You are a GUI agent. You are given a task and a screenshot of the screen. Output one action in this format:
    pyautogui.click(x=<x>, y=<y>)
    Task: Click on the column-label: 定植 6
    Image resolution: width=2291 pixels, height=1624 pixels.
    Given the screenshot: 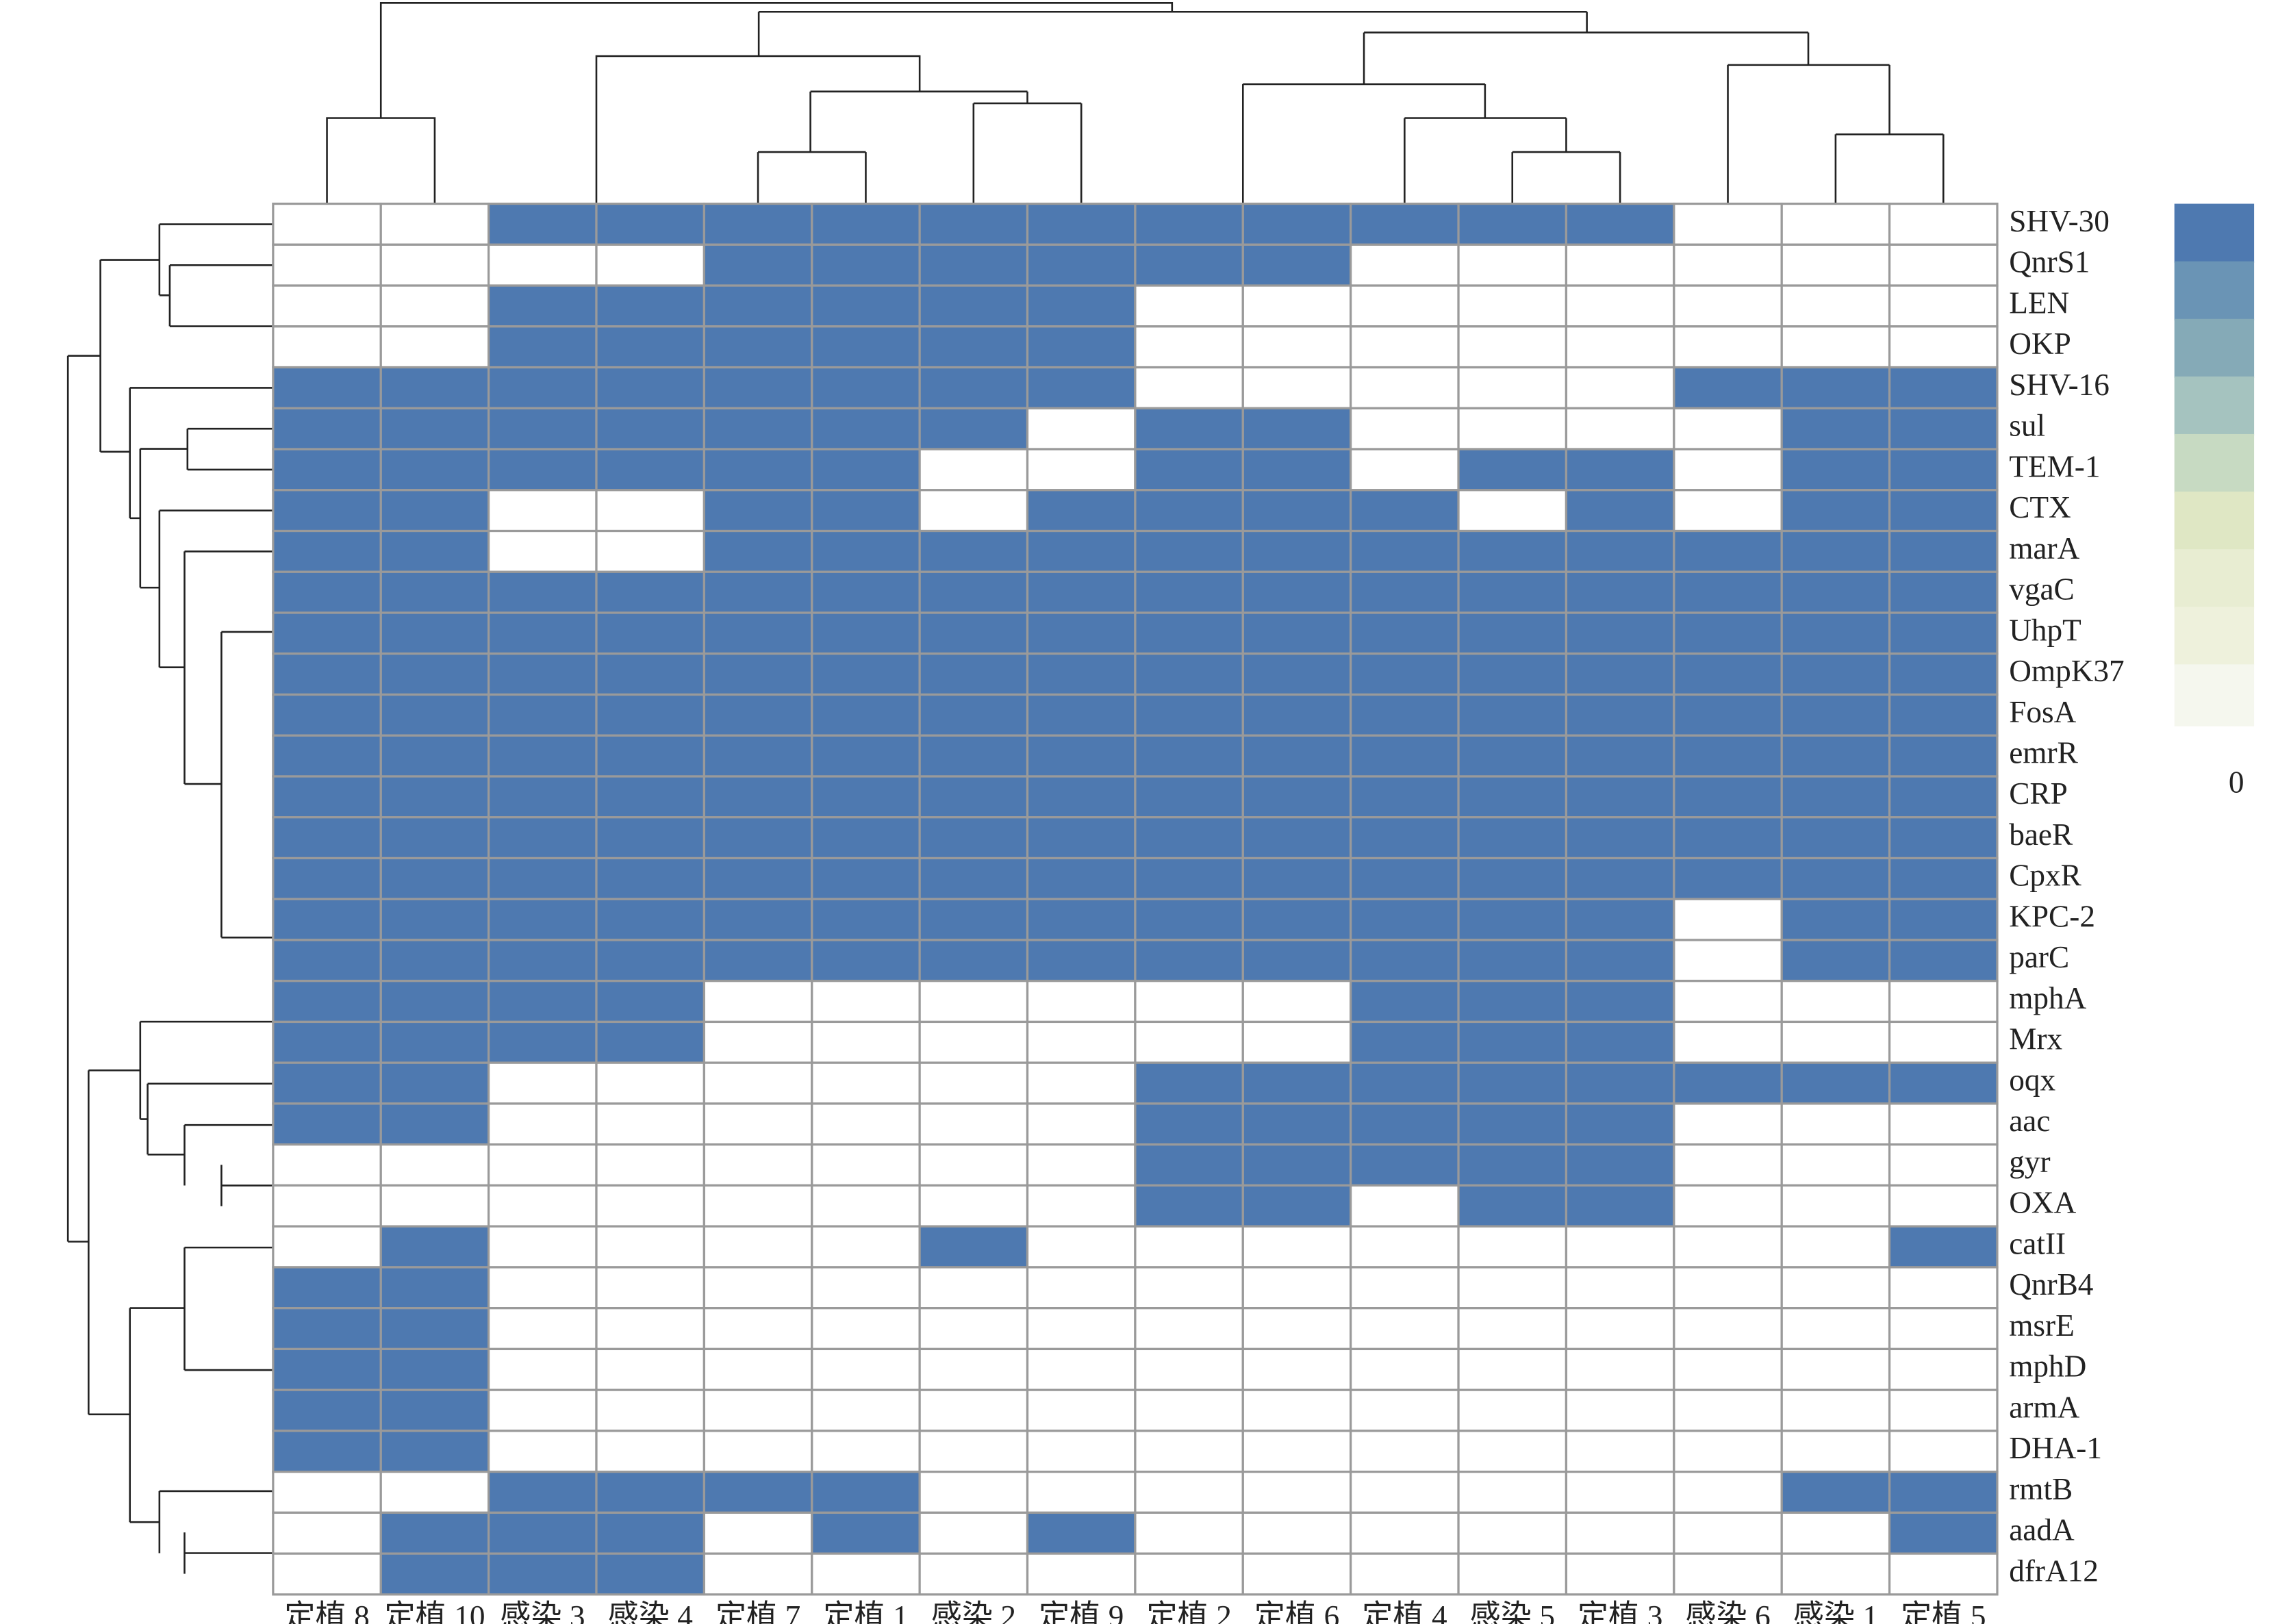 What is the action you would take?
    pyautogui.click(x=1296, y=1611)
    